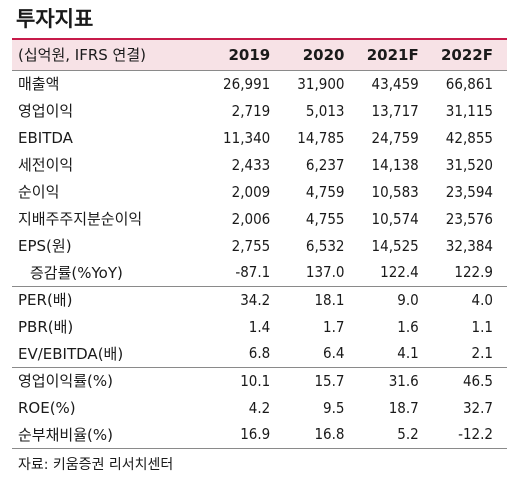  What do you see at coordinates (111, 435) in the screenshot?
I see `row-label: 순부채비율(%)` at bounding box center [111, 435].